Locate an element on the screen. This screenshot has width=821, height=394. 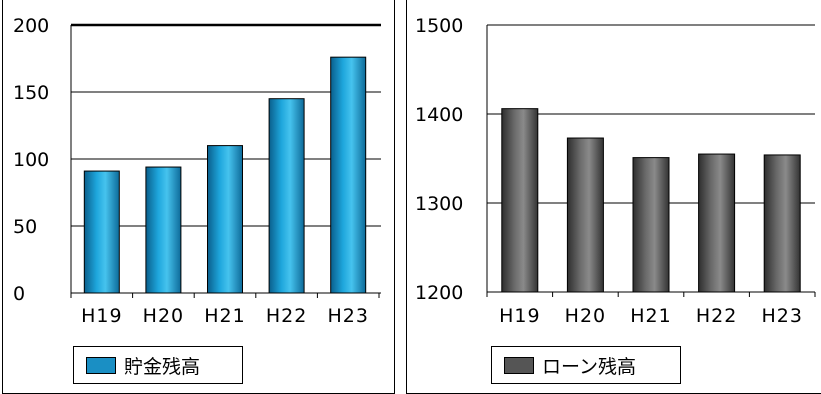
legend-savings: 貯金残高 is located at coordinates (158, 365).